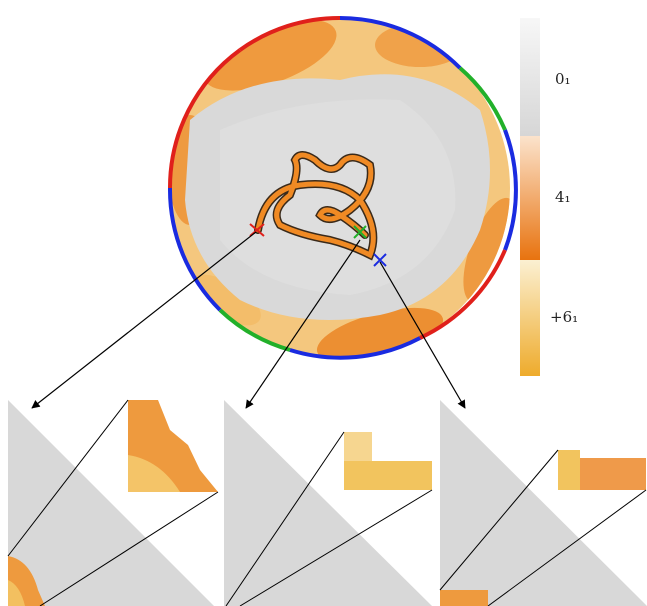 The height and width of the screenshot is (606, 647). I want to click on legend-label: 4₁, so click(563, 197).